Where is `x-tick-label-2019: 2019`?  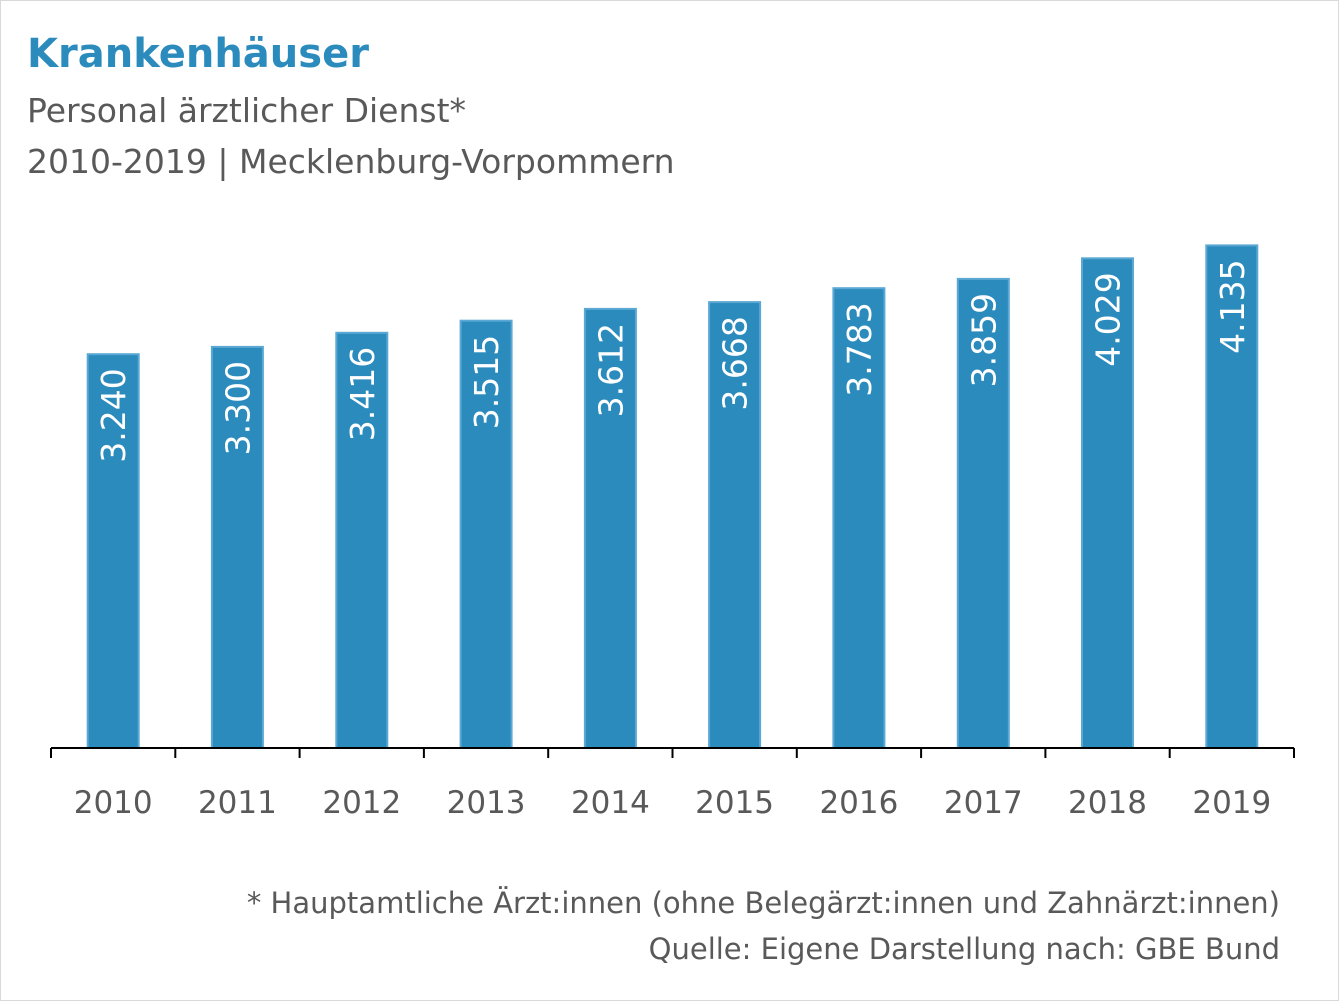
x-tick-label-2019: 2019 is located at coordinates (1231, 803).